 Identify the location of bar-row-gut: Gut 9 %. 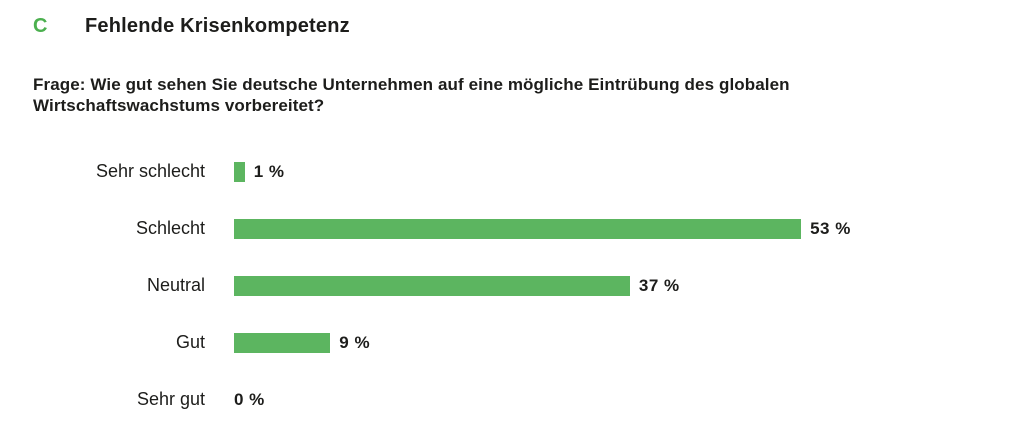
(512, 342).